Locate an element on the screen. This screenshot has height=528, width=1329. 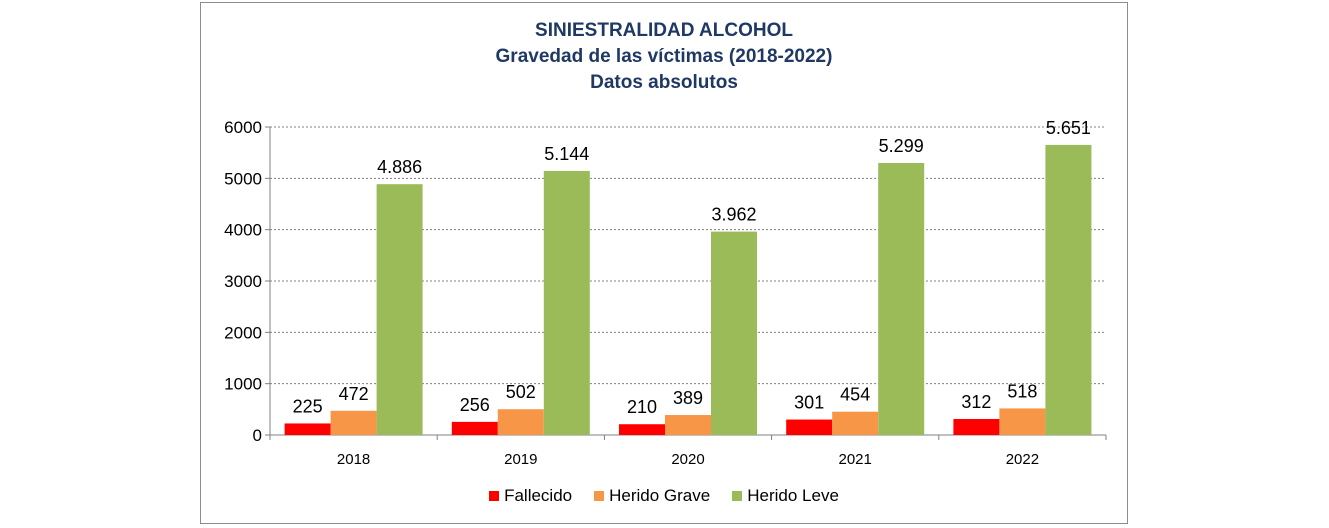
data-label: 518 is located at coordinates (1022, 391).